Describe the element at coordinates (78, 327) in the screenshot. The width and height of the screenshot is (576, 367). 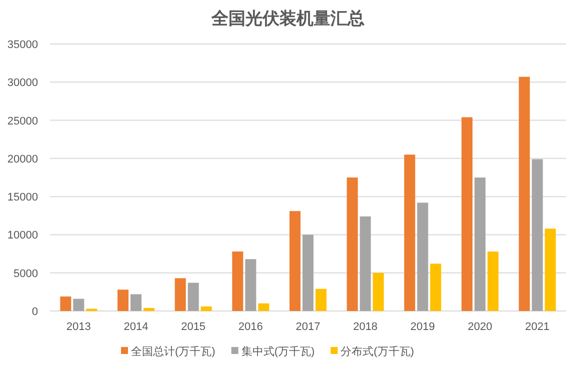
I see `x-tick-label: 2013` at that location.